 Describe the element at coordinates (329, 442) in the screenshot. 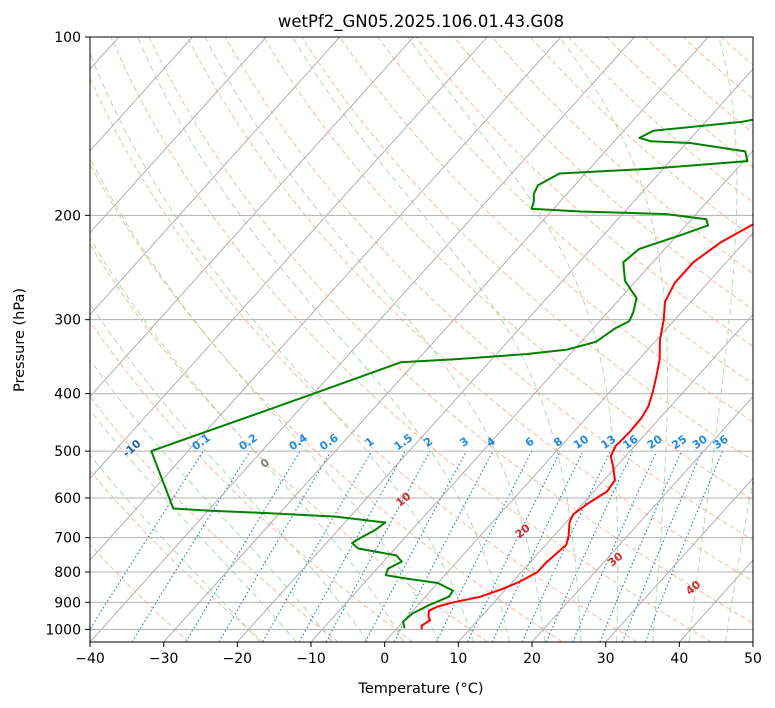

I see `mixing-ratio-label: 0.6` at that location.